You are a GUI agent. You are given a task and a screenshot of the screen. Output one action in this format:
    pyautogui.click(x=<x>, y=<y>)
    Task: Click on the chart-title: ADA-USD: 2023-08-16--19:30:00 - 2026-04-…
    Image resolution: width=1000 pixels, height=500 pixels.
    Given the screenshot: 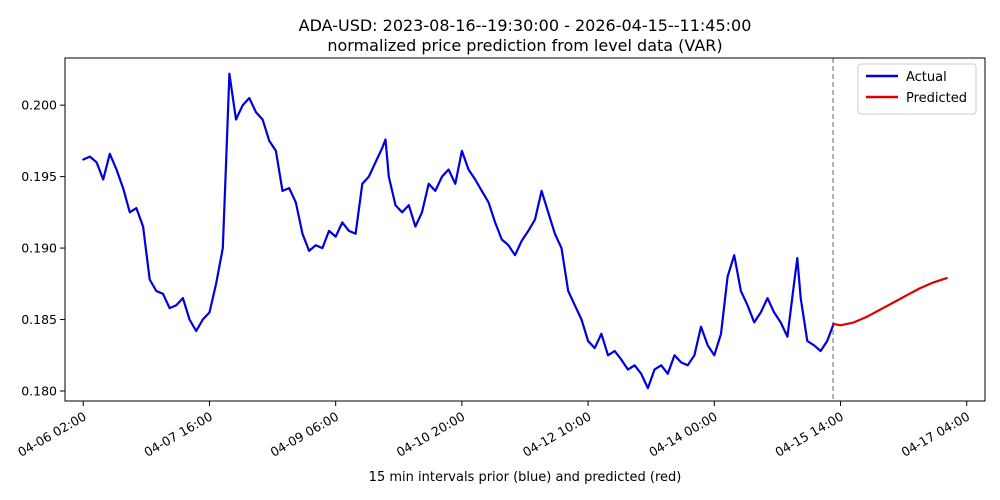 What is the action you would take?
    pyautogui.click(x=525, y=25)
    